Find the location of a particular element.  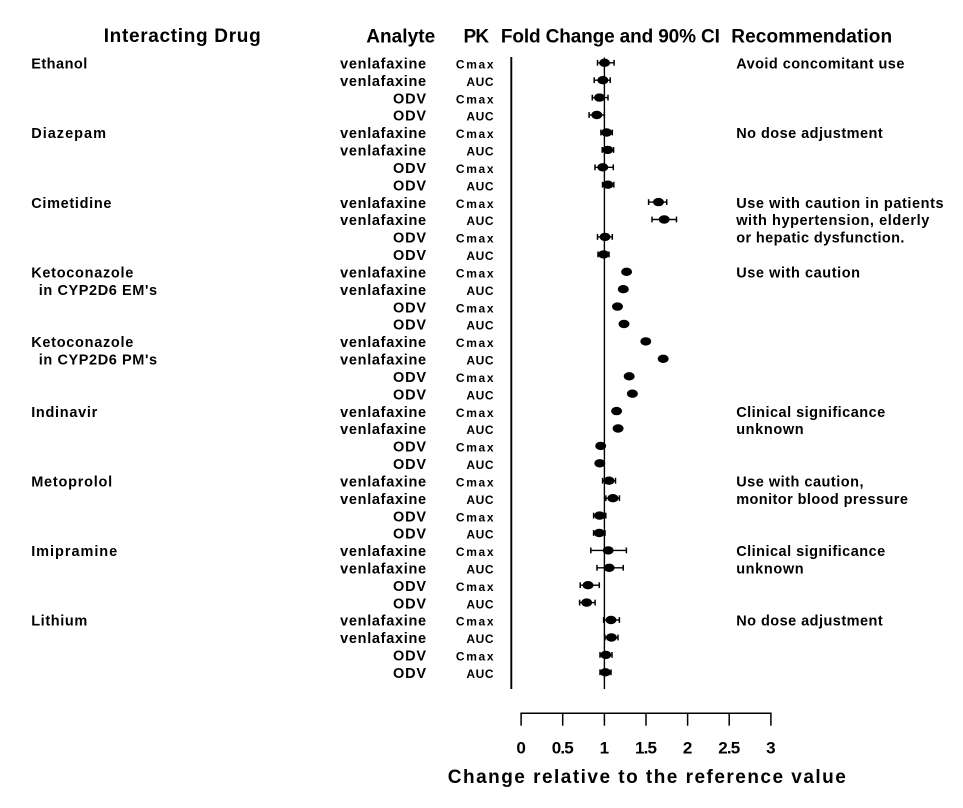

svg-text: 2 is located at coordinates (687, 747).